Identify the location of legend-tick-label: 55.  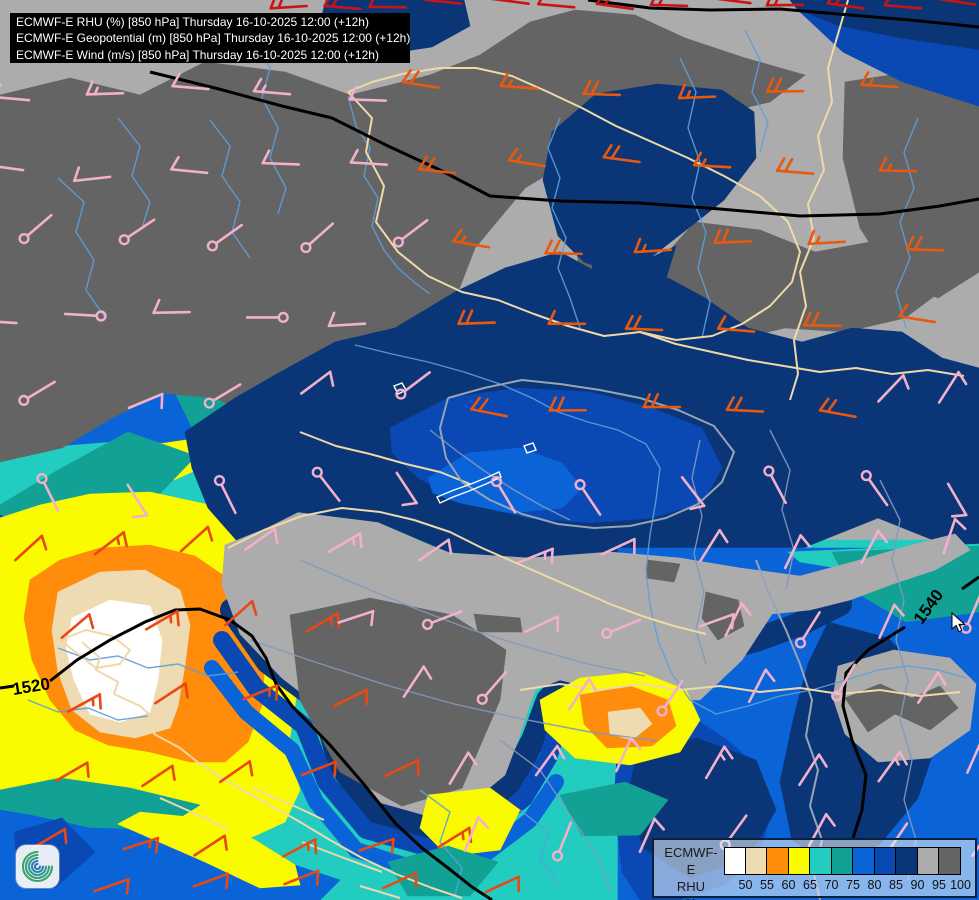
(767, 885).